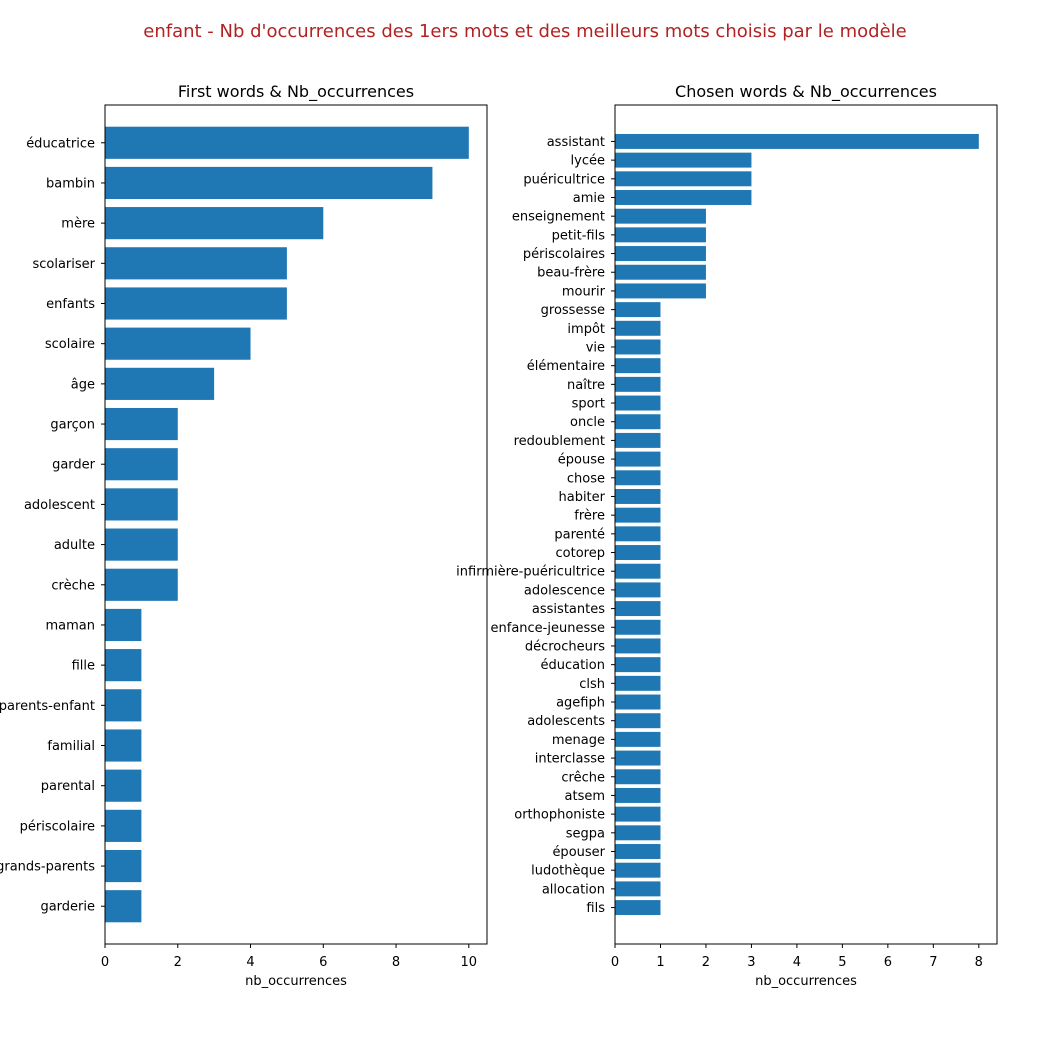 This screenshot has height=1050, width=1050. What do you see at coordinates (586, 385) in the screenshot?
I see `y-tick-label: naître` at bounding box center [586, 385].